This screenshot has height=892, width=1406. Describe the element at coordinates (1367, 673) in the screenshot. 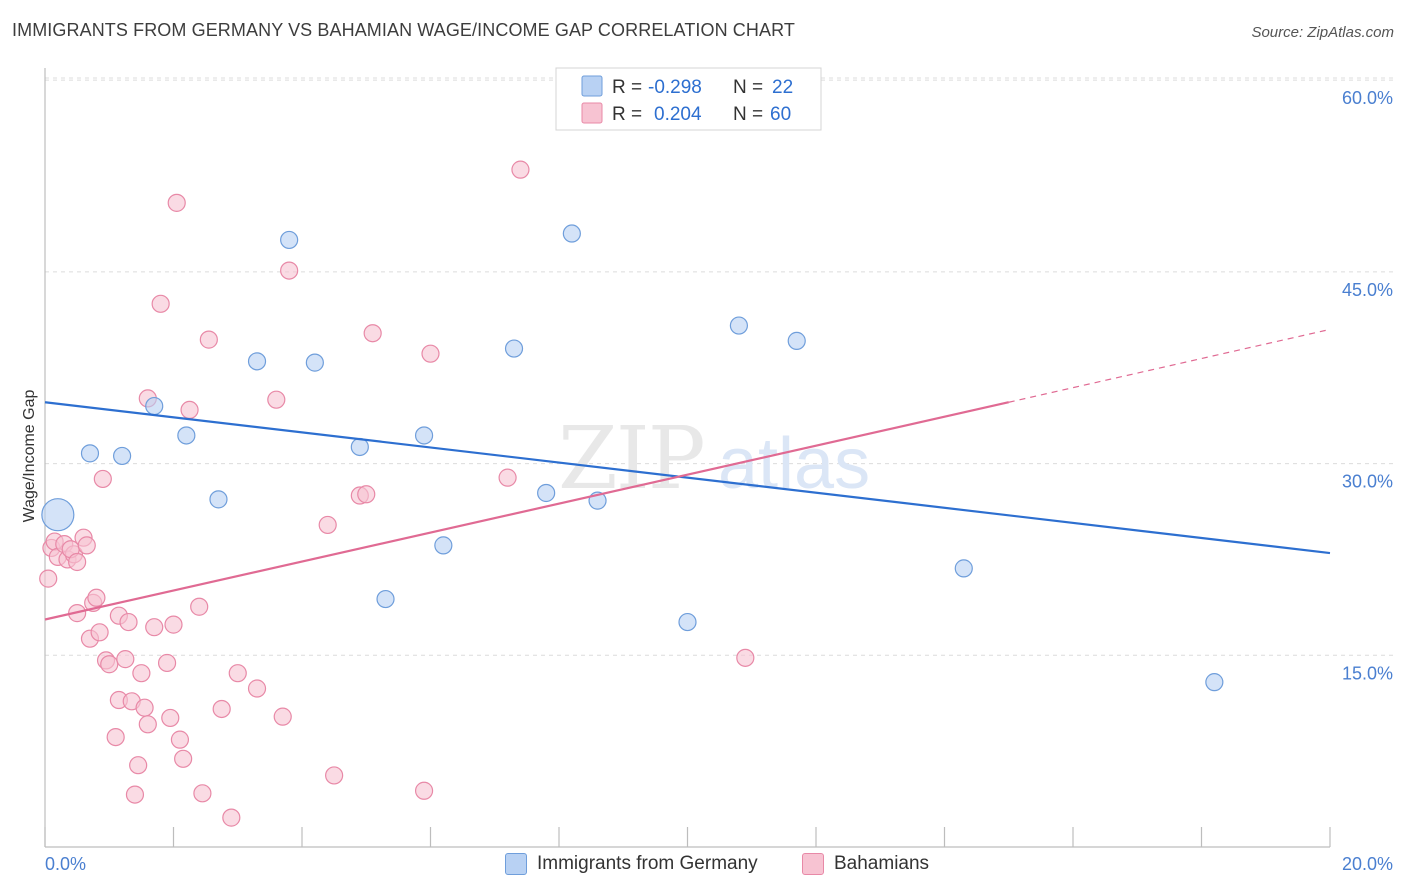

I see `y-tick-label-15: 15.0%` at that location.